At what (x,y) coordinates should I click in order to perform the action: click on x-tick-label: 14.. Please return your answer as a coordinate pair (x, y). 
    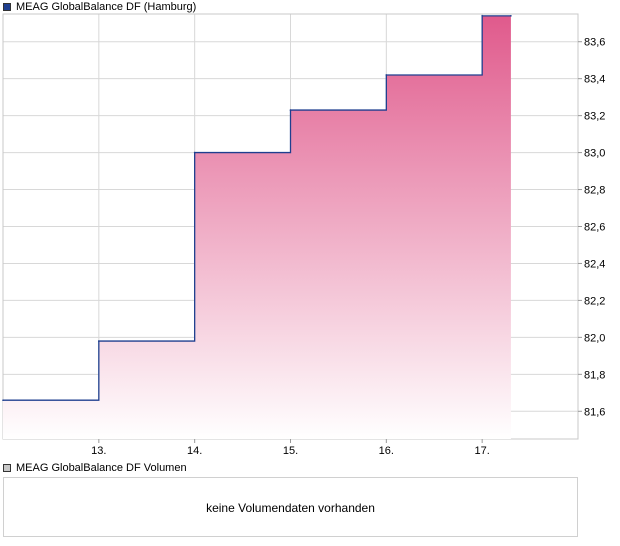
    Looking at the image, I should click on (194, 451).